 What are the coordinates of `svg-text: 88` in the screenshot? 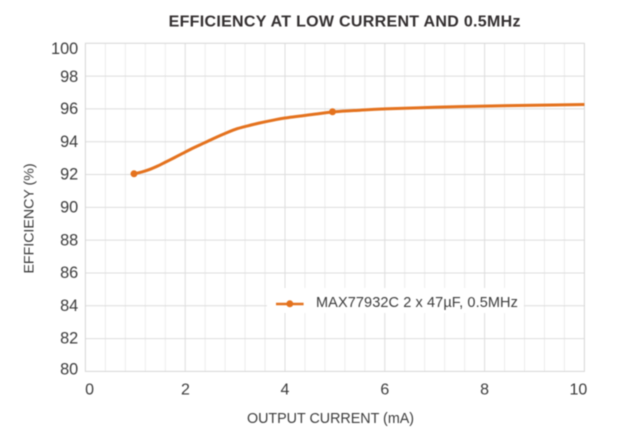 It's located at (69, 240).